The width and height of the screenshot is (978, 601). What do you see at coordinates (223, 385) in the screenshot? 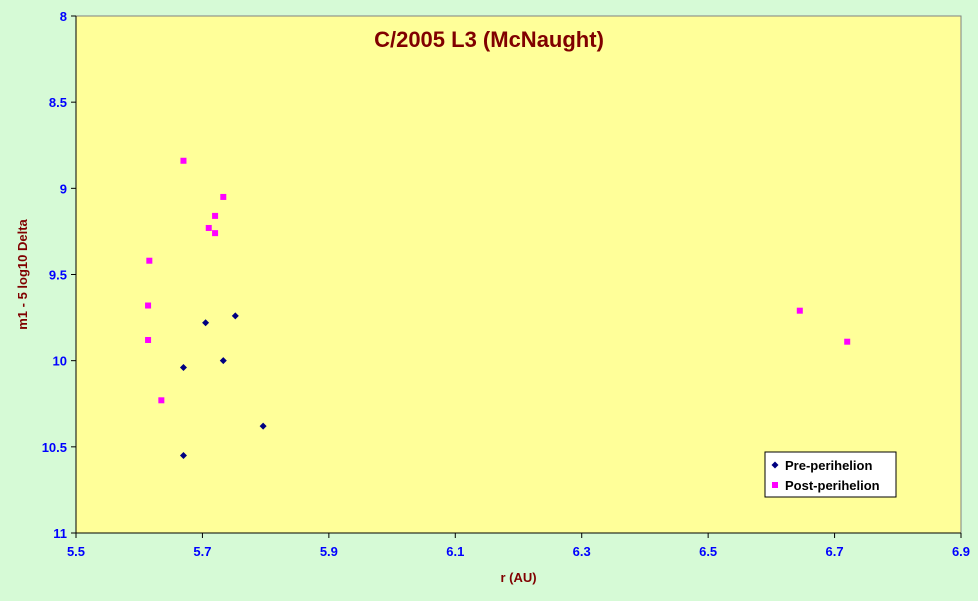
I see `series-pre-perihelion` at bounding box center [223, 385].